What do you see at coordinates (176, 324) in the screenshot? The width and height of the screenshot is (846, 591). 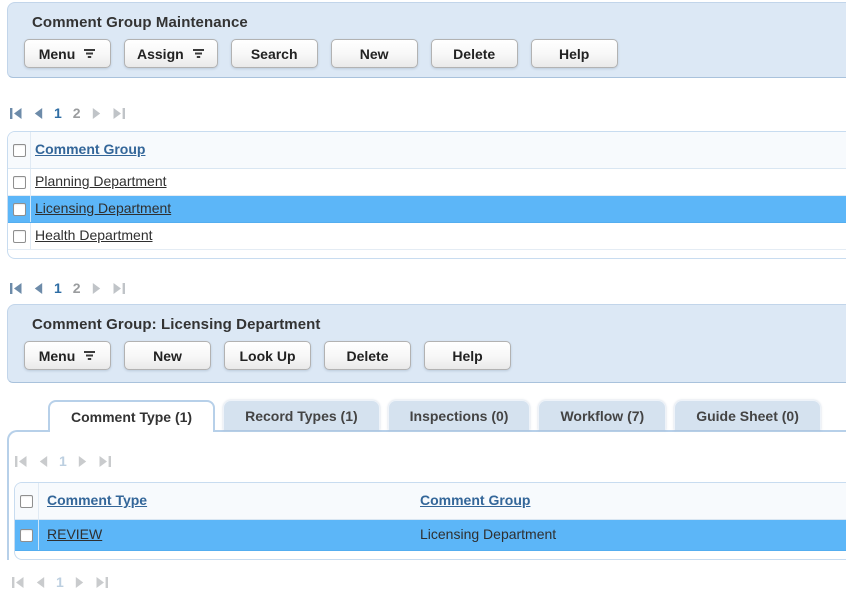 I see `selected-group-title: Comment Group: Licensing Department` at bounding box center [176, 324].